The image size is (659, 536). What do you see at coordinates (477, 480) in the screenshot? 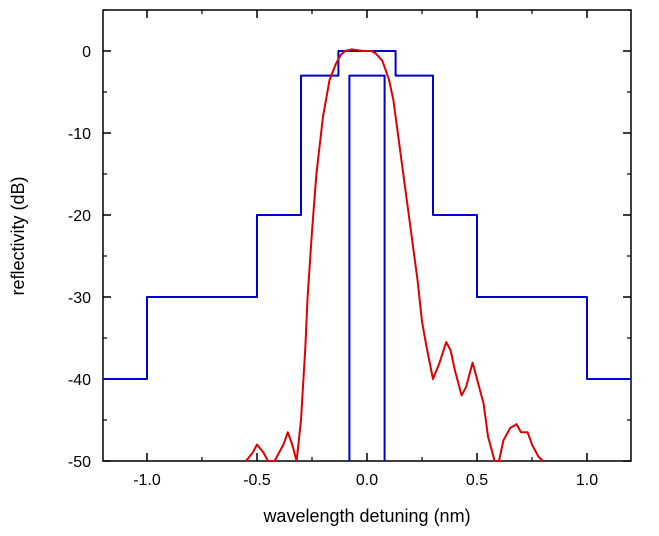
I see `x-tick-label: 0.5` at bounding box center [477, 480].